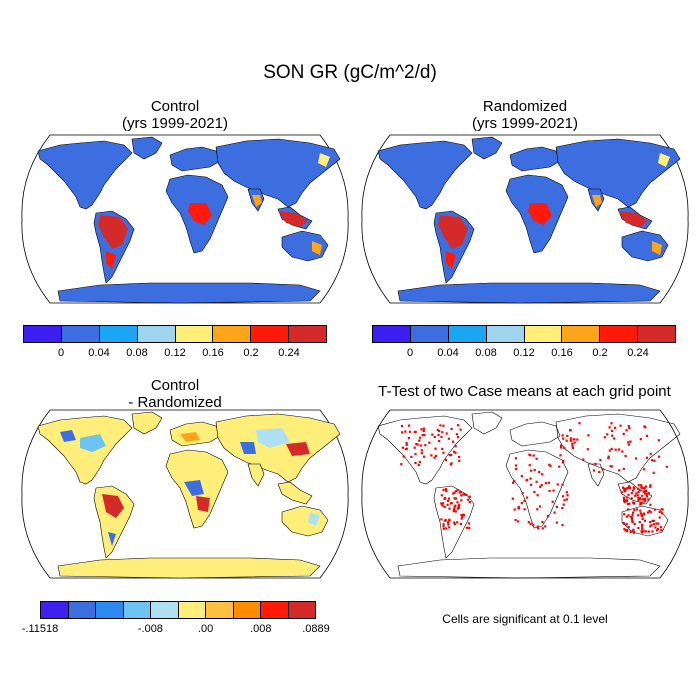 This screenshot has width=700, height=700. Describe the element at coordinates (316, 629) in the screenshot. I see `colorbar-tick-label: .0889` at that location.